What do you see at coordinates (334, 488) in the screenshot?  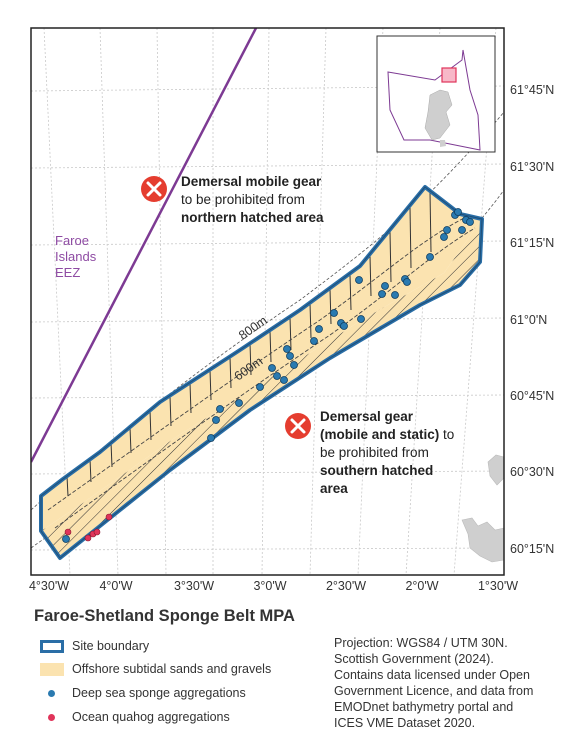 I see `annotation-south-line5: area` at bounding box center [334, 488].